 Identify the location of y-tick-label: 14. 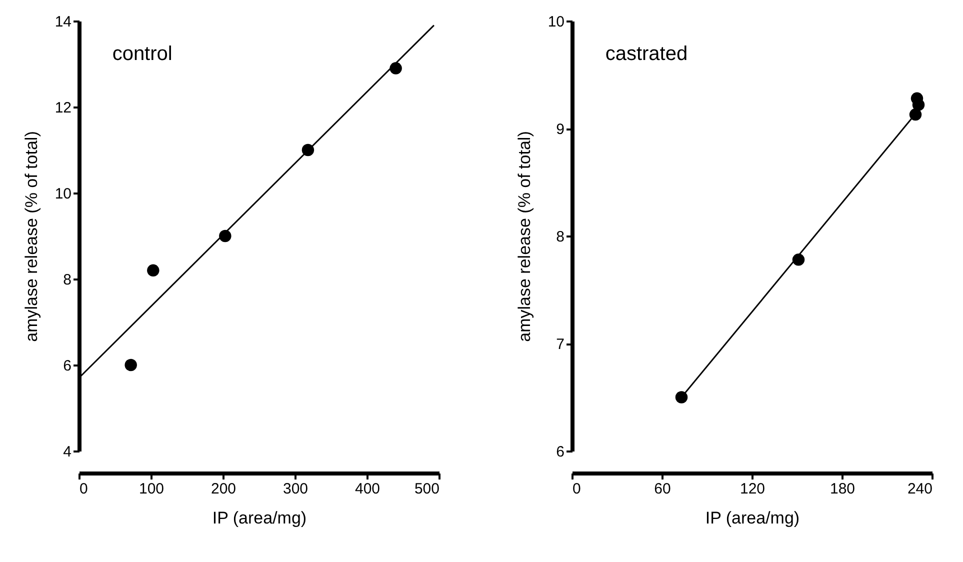
(63, 22).